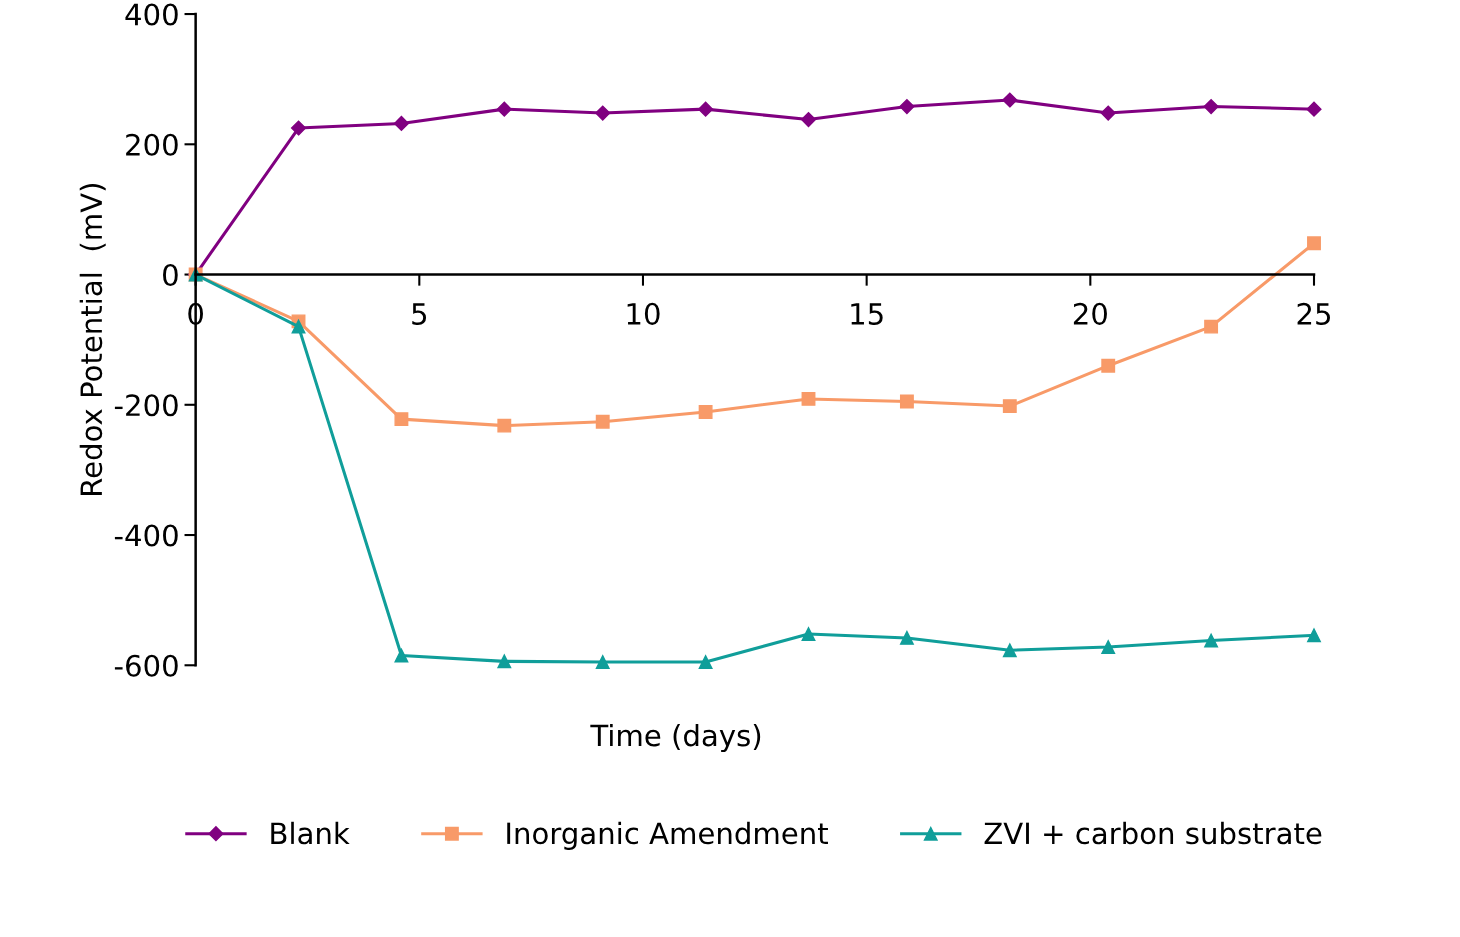 The image size is (1460, 937). I want to click on legend-label: Inorganic Amendment, so click(667, 835).